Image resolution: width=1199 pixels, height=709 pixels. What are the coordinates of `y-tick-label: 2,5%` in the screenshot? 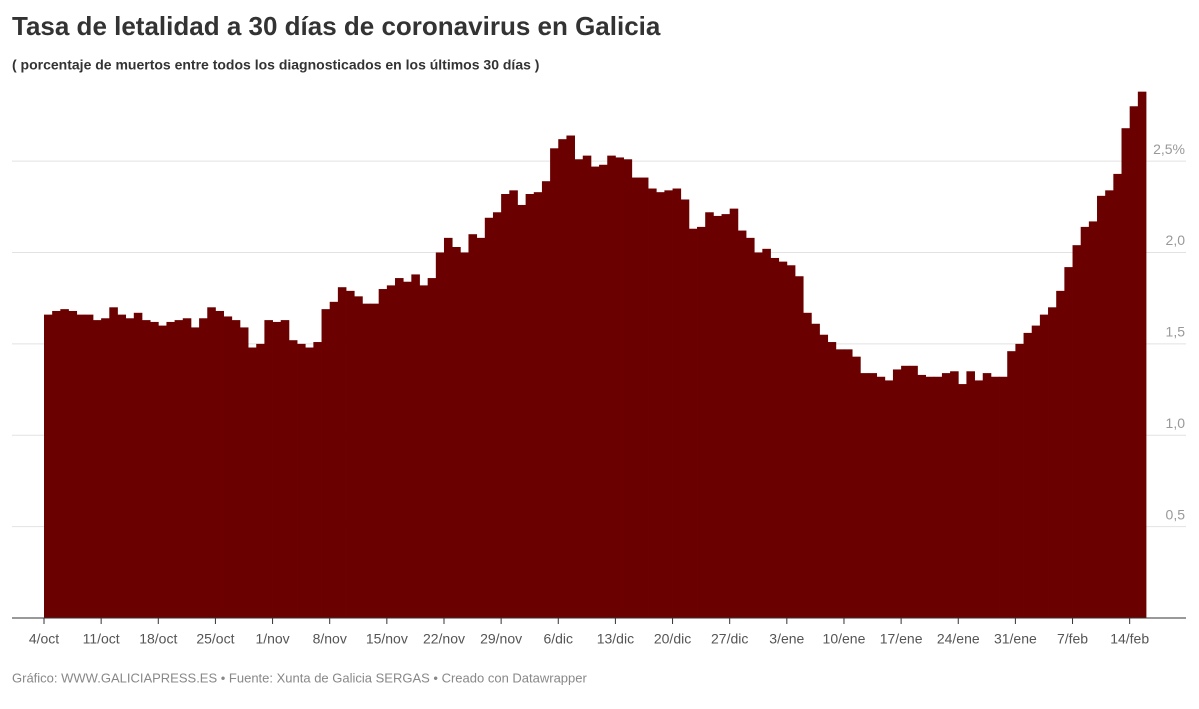 It's located at (1169, 149).